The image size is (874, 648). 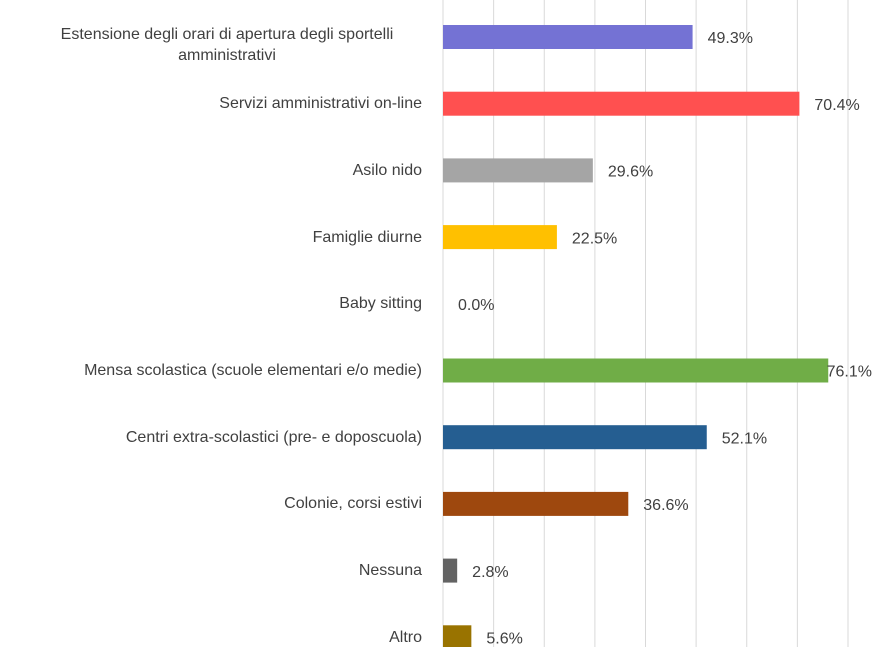 What do you see at coordinates (730, 38) in the screenshot?
I see `value-label: 49.3%` at bounding box center [730, 38].